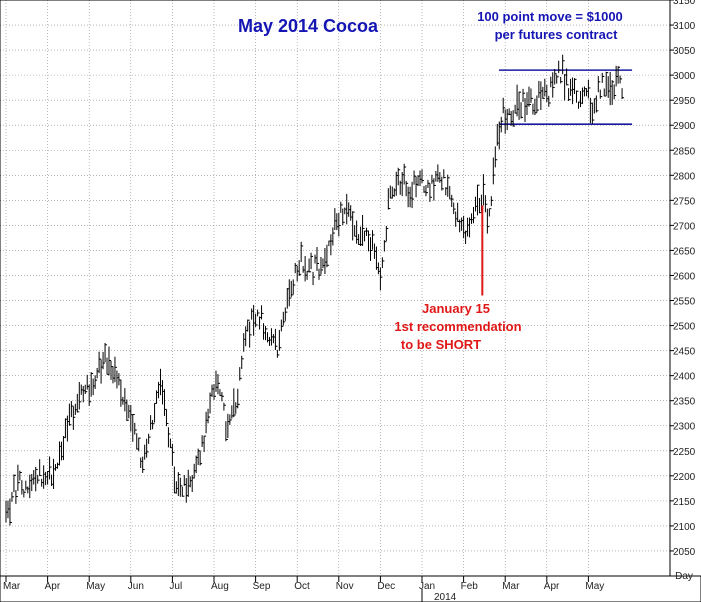  I want to click on y-tick-label: 2550, so click(684, 302).